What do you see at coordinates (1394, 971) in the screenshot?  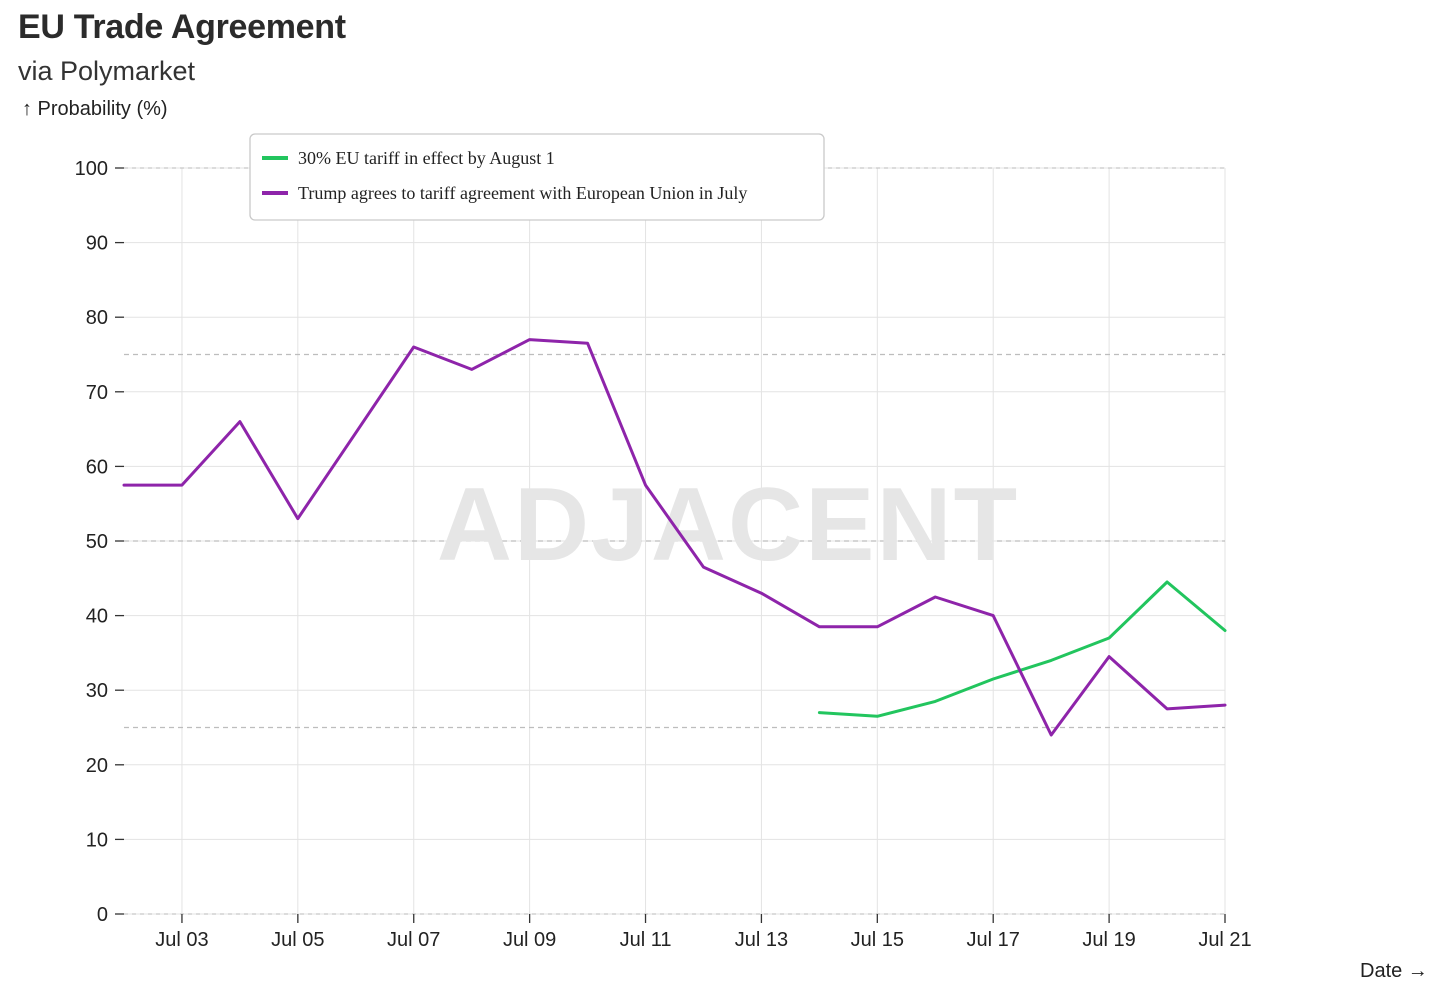 I see `x-axis-label: Date →` at bounding box center [1394, 971].